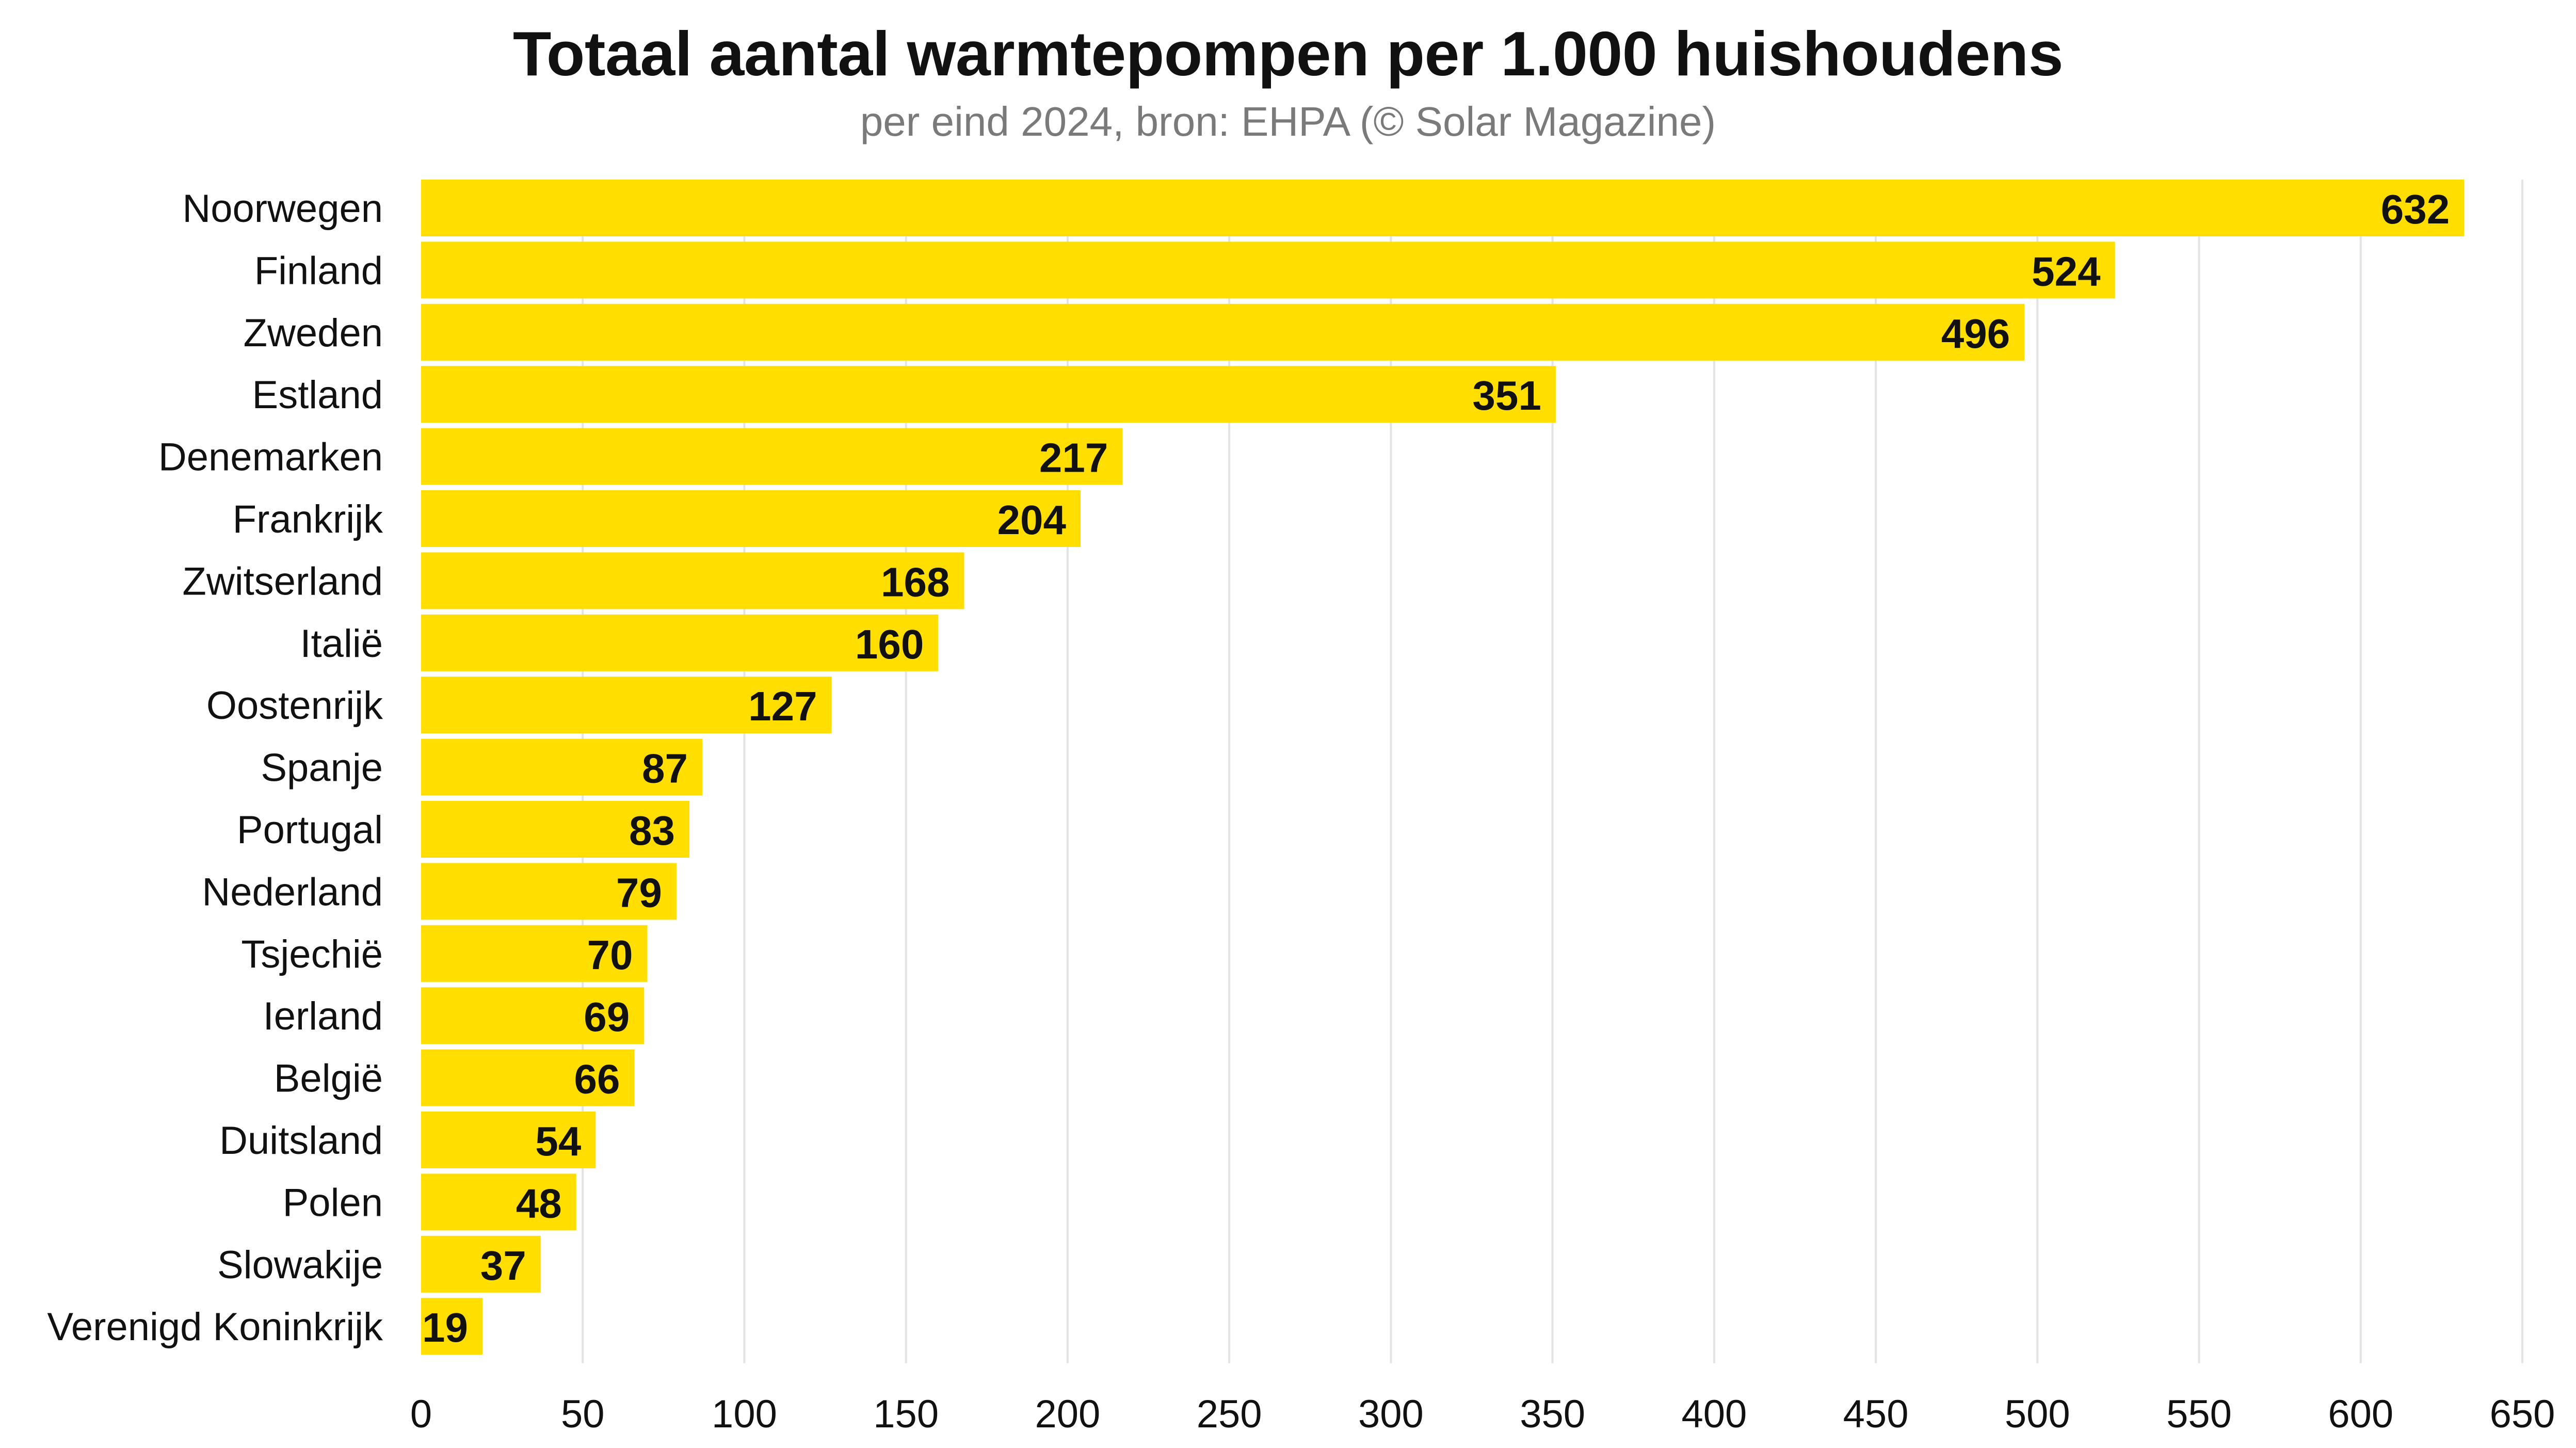 The height and width of the screenshot is (1448, 2576). Describe the element at coordinates (2416, 209) in the screenshot. I see `value-label: 632` at that location.